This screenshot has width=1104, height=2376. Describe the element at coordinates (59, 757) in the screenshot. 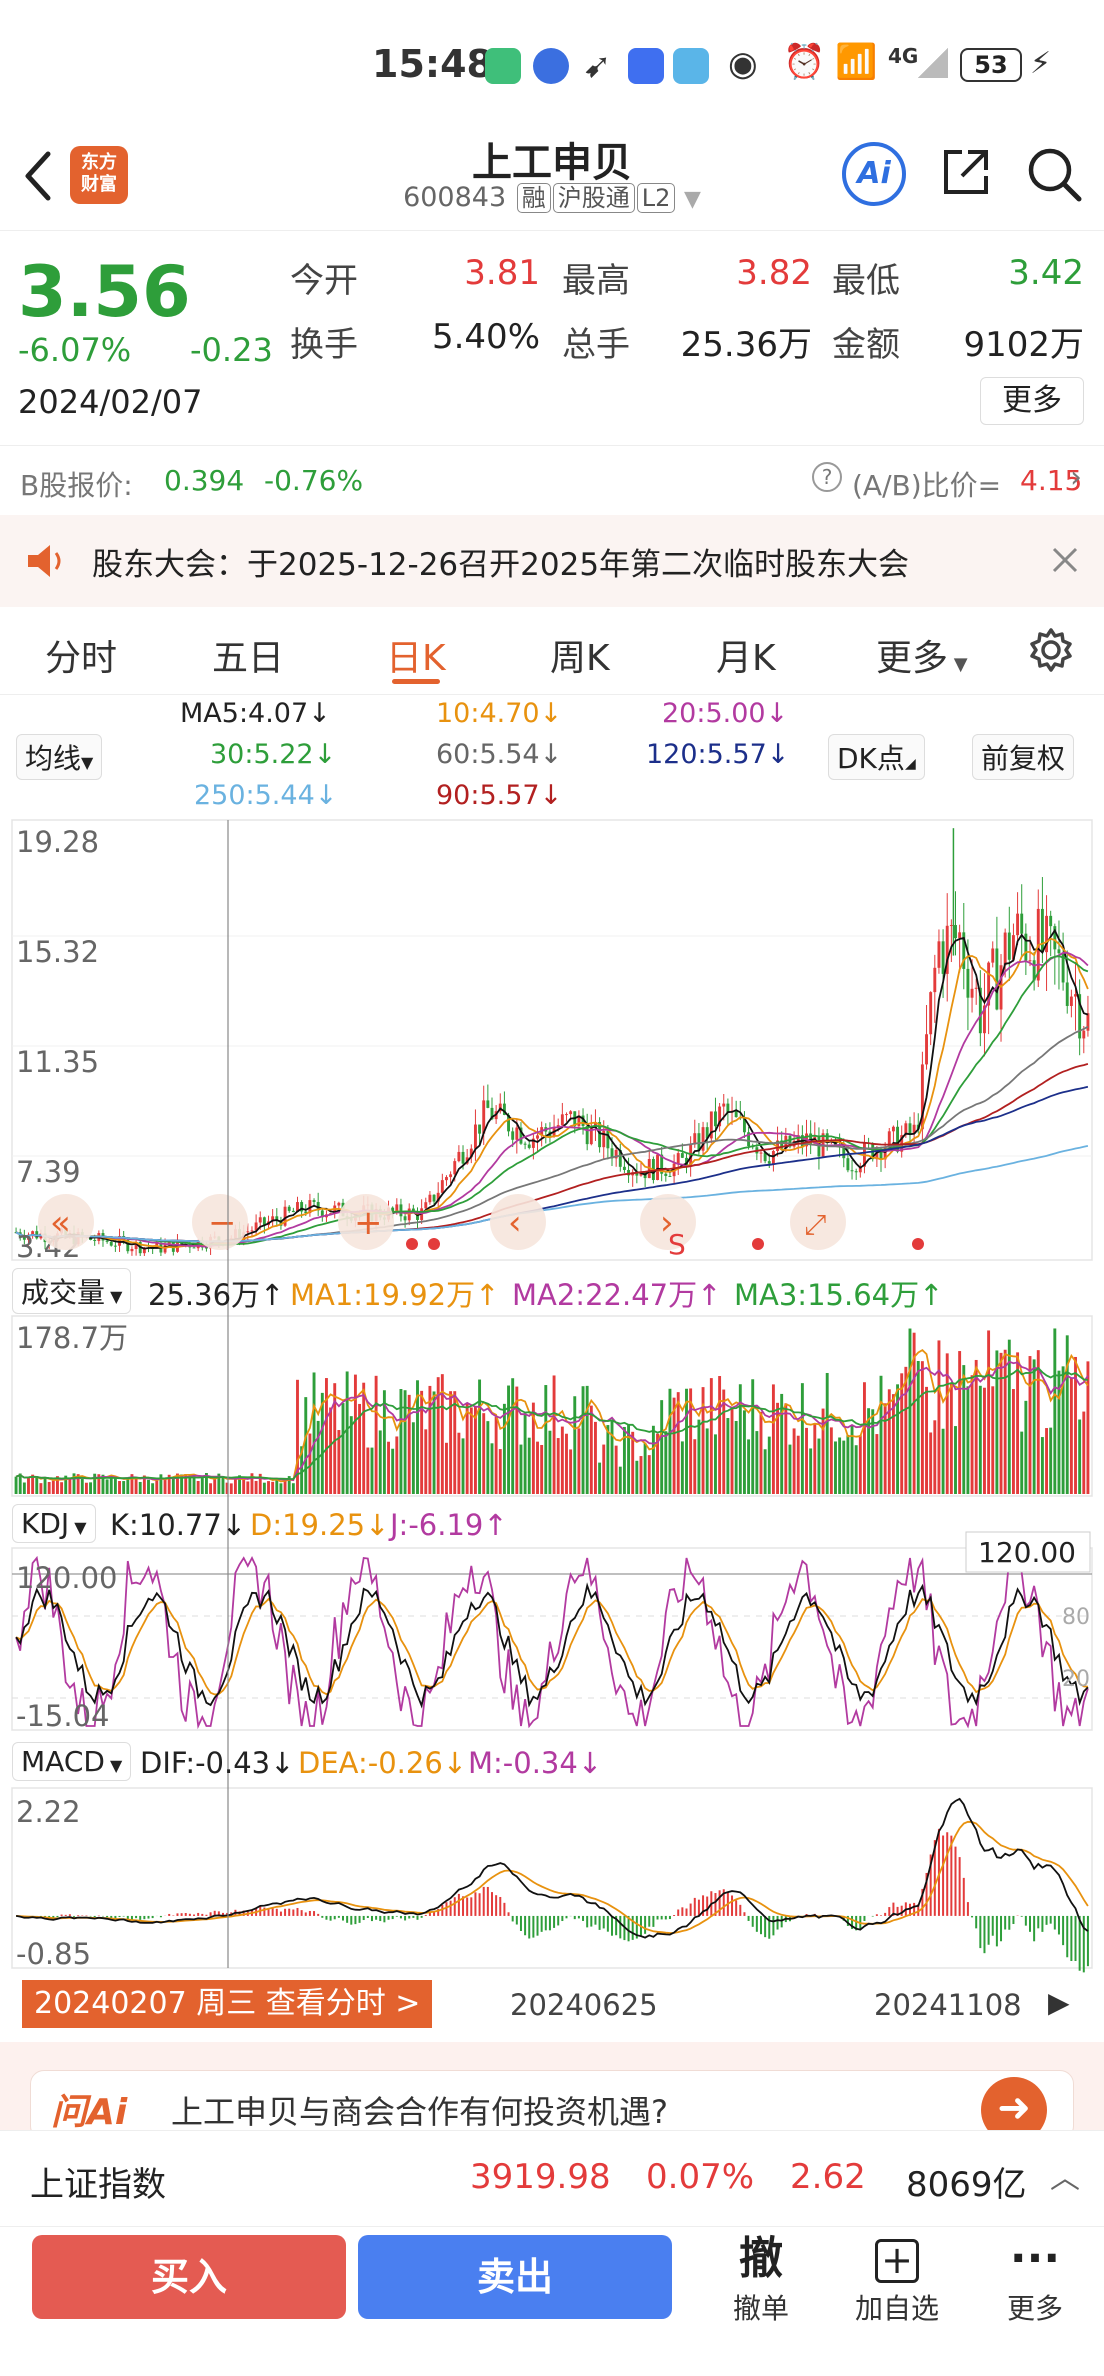

I see `ma-selector: 均线▼` at that location.